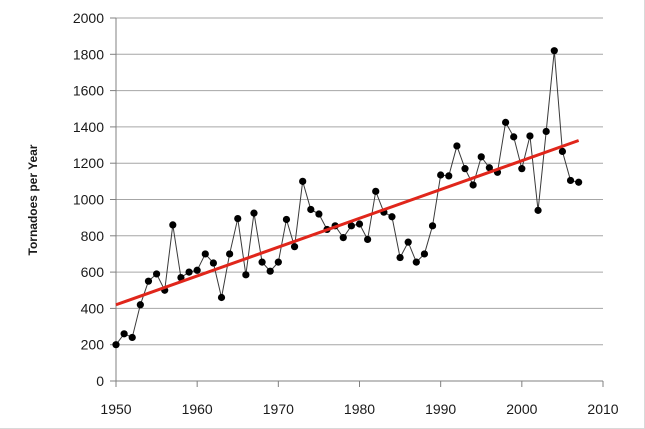 The image size is (645, 429). I want to click on y-tick-labels: 0 200 400 600 800 1000 1200 1400 1600 1800 2000, so click(88, 199).